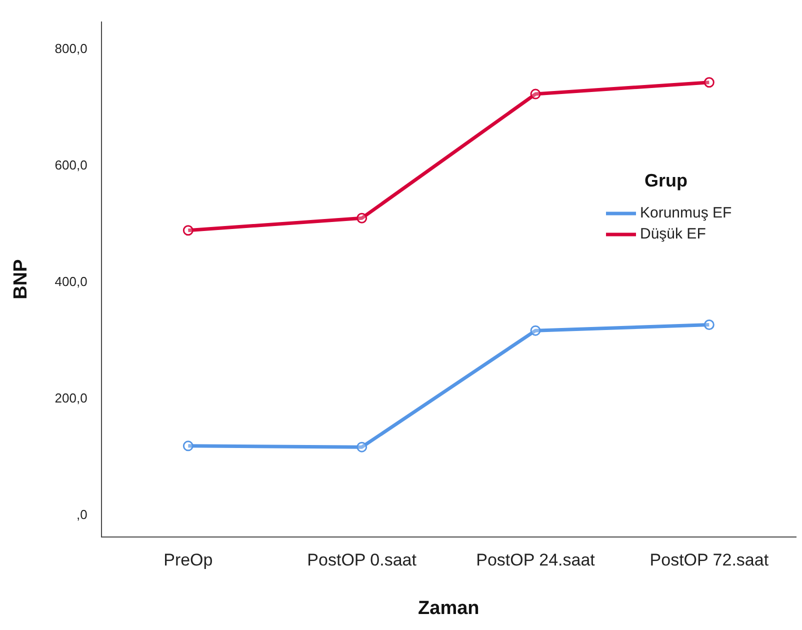  What do you see at coordinates (21, 279) in the screenshot?
I see `y-axis-title: BNP` at bounding box center [21, 279].